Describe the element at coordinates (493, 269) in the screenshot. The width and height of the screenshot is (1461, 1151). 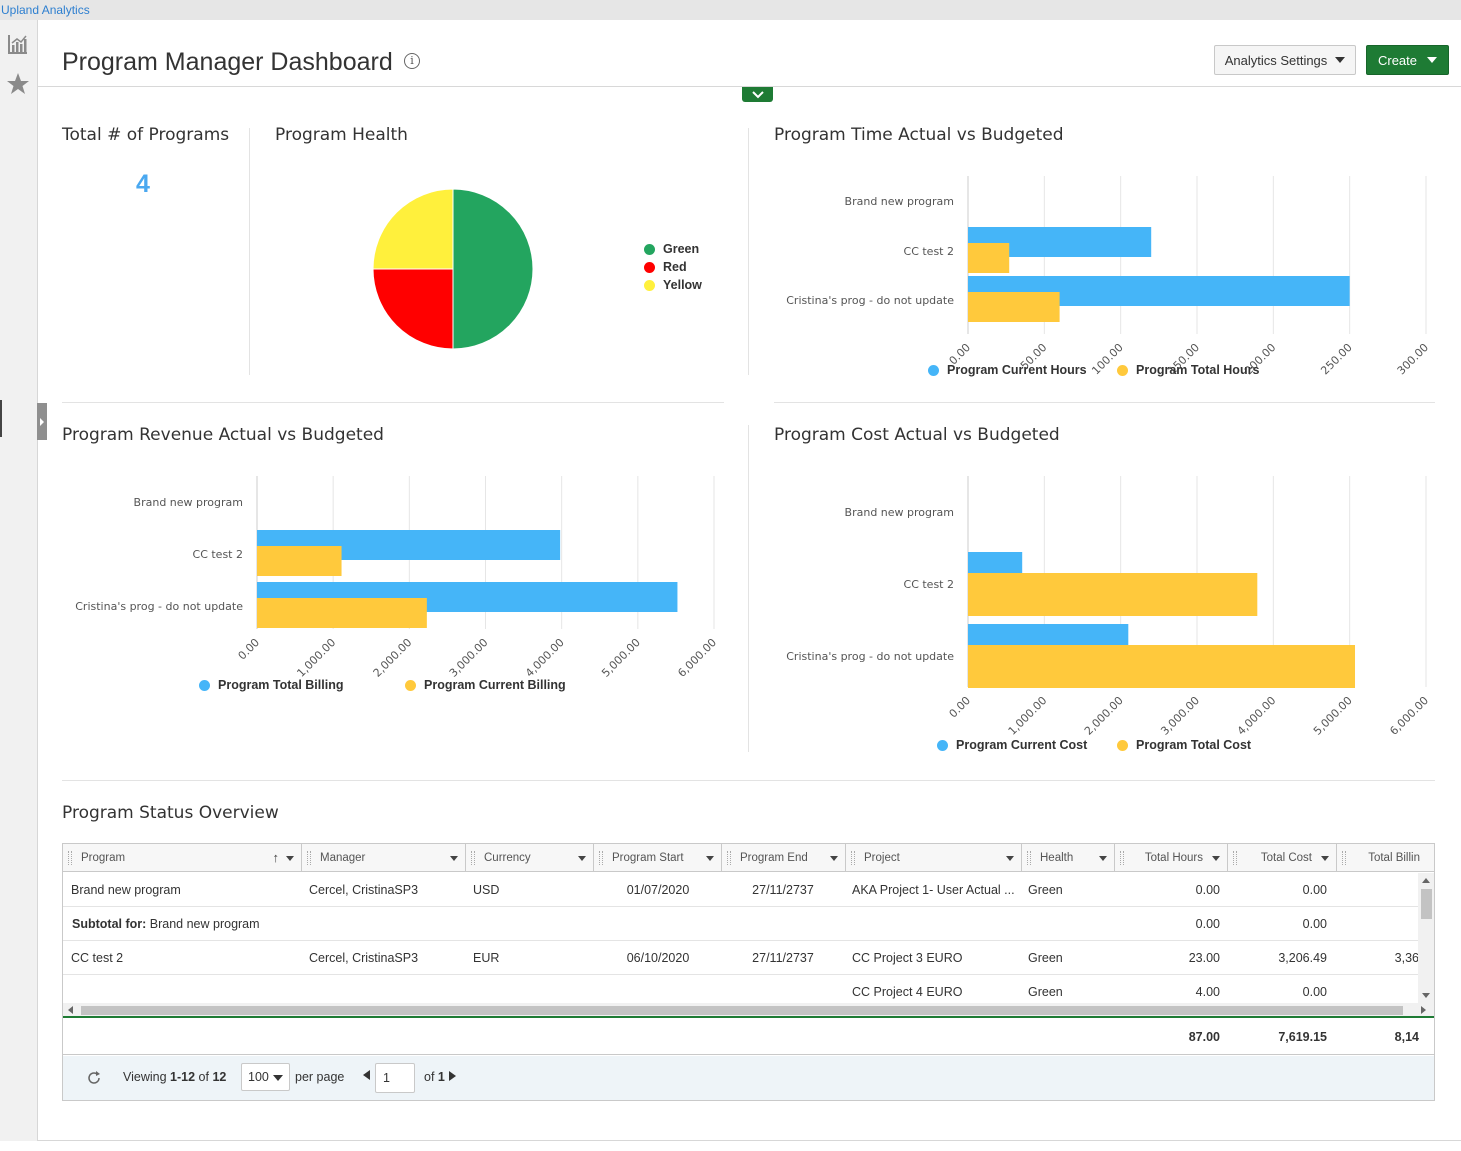
I see `pie-slice-green` at that location.